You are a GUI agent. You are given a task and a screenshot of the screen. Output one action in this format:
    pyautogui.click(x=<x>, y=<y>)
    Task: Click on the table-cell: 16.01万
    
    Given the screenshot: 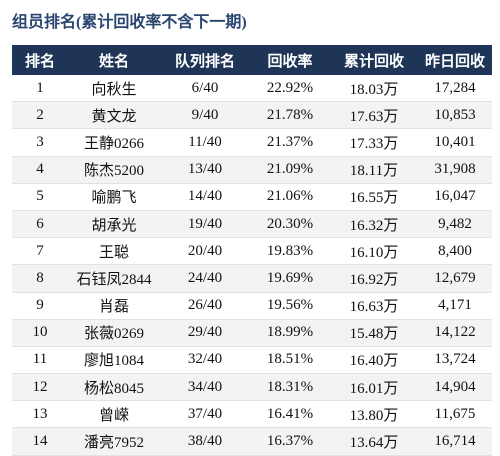 What is the action you would take?
    pyautogui.click(x=374, y=387)
    